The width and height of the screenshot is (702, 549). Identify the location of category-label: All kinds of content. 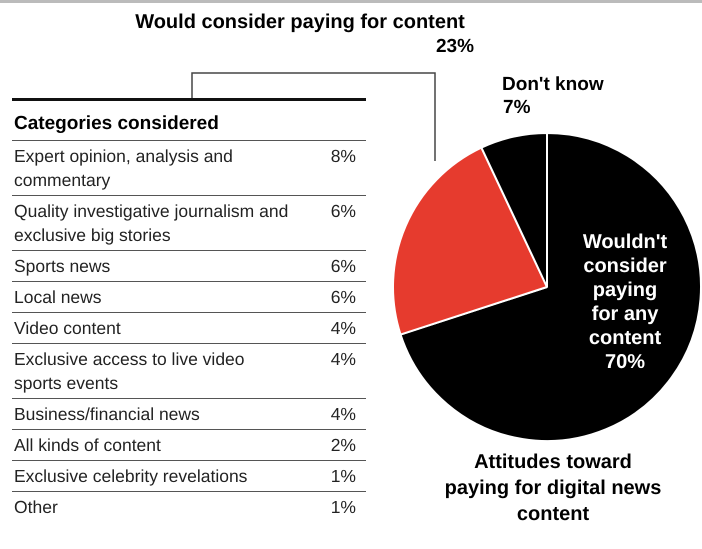
(88, 445).